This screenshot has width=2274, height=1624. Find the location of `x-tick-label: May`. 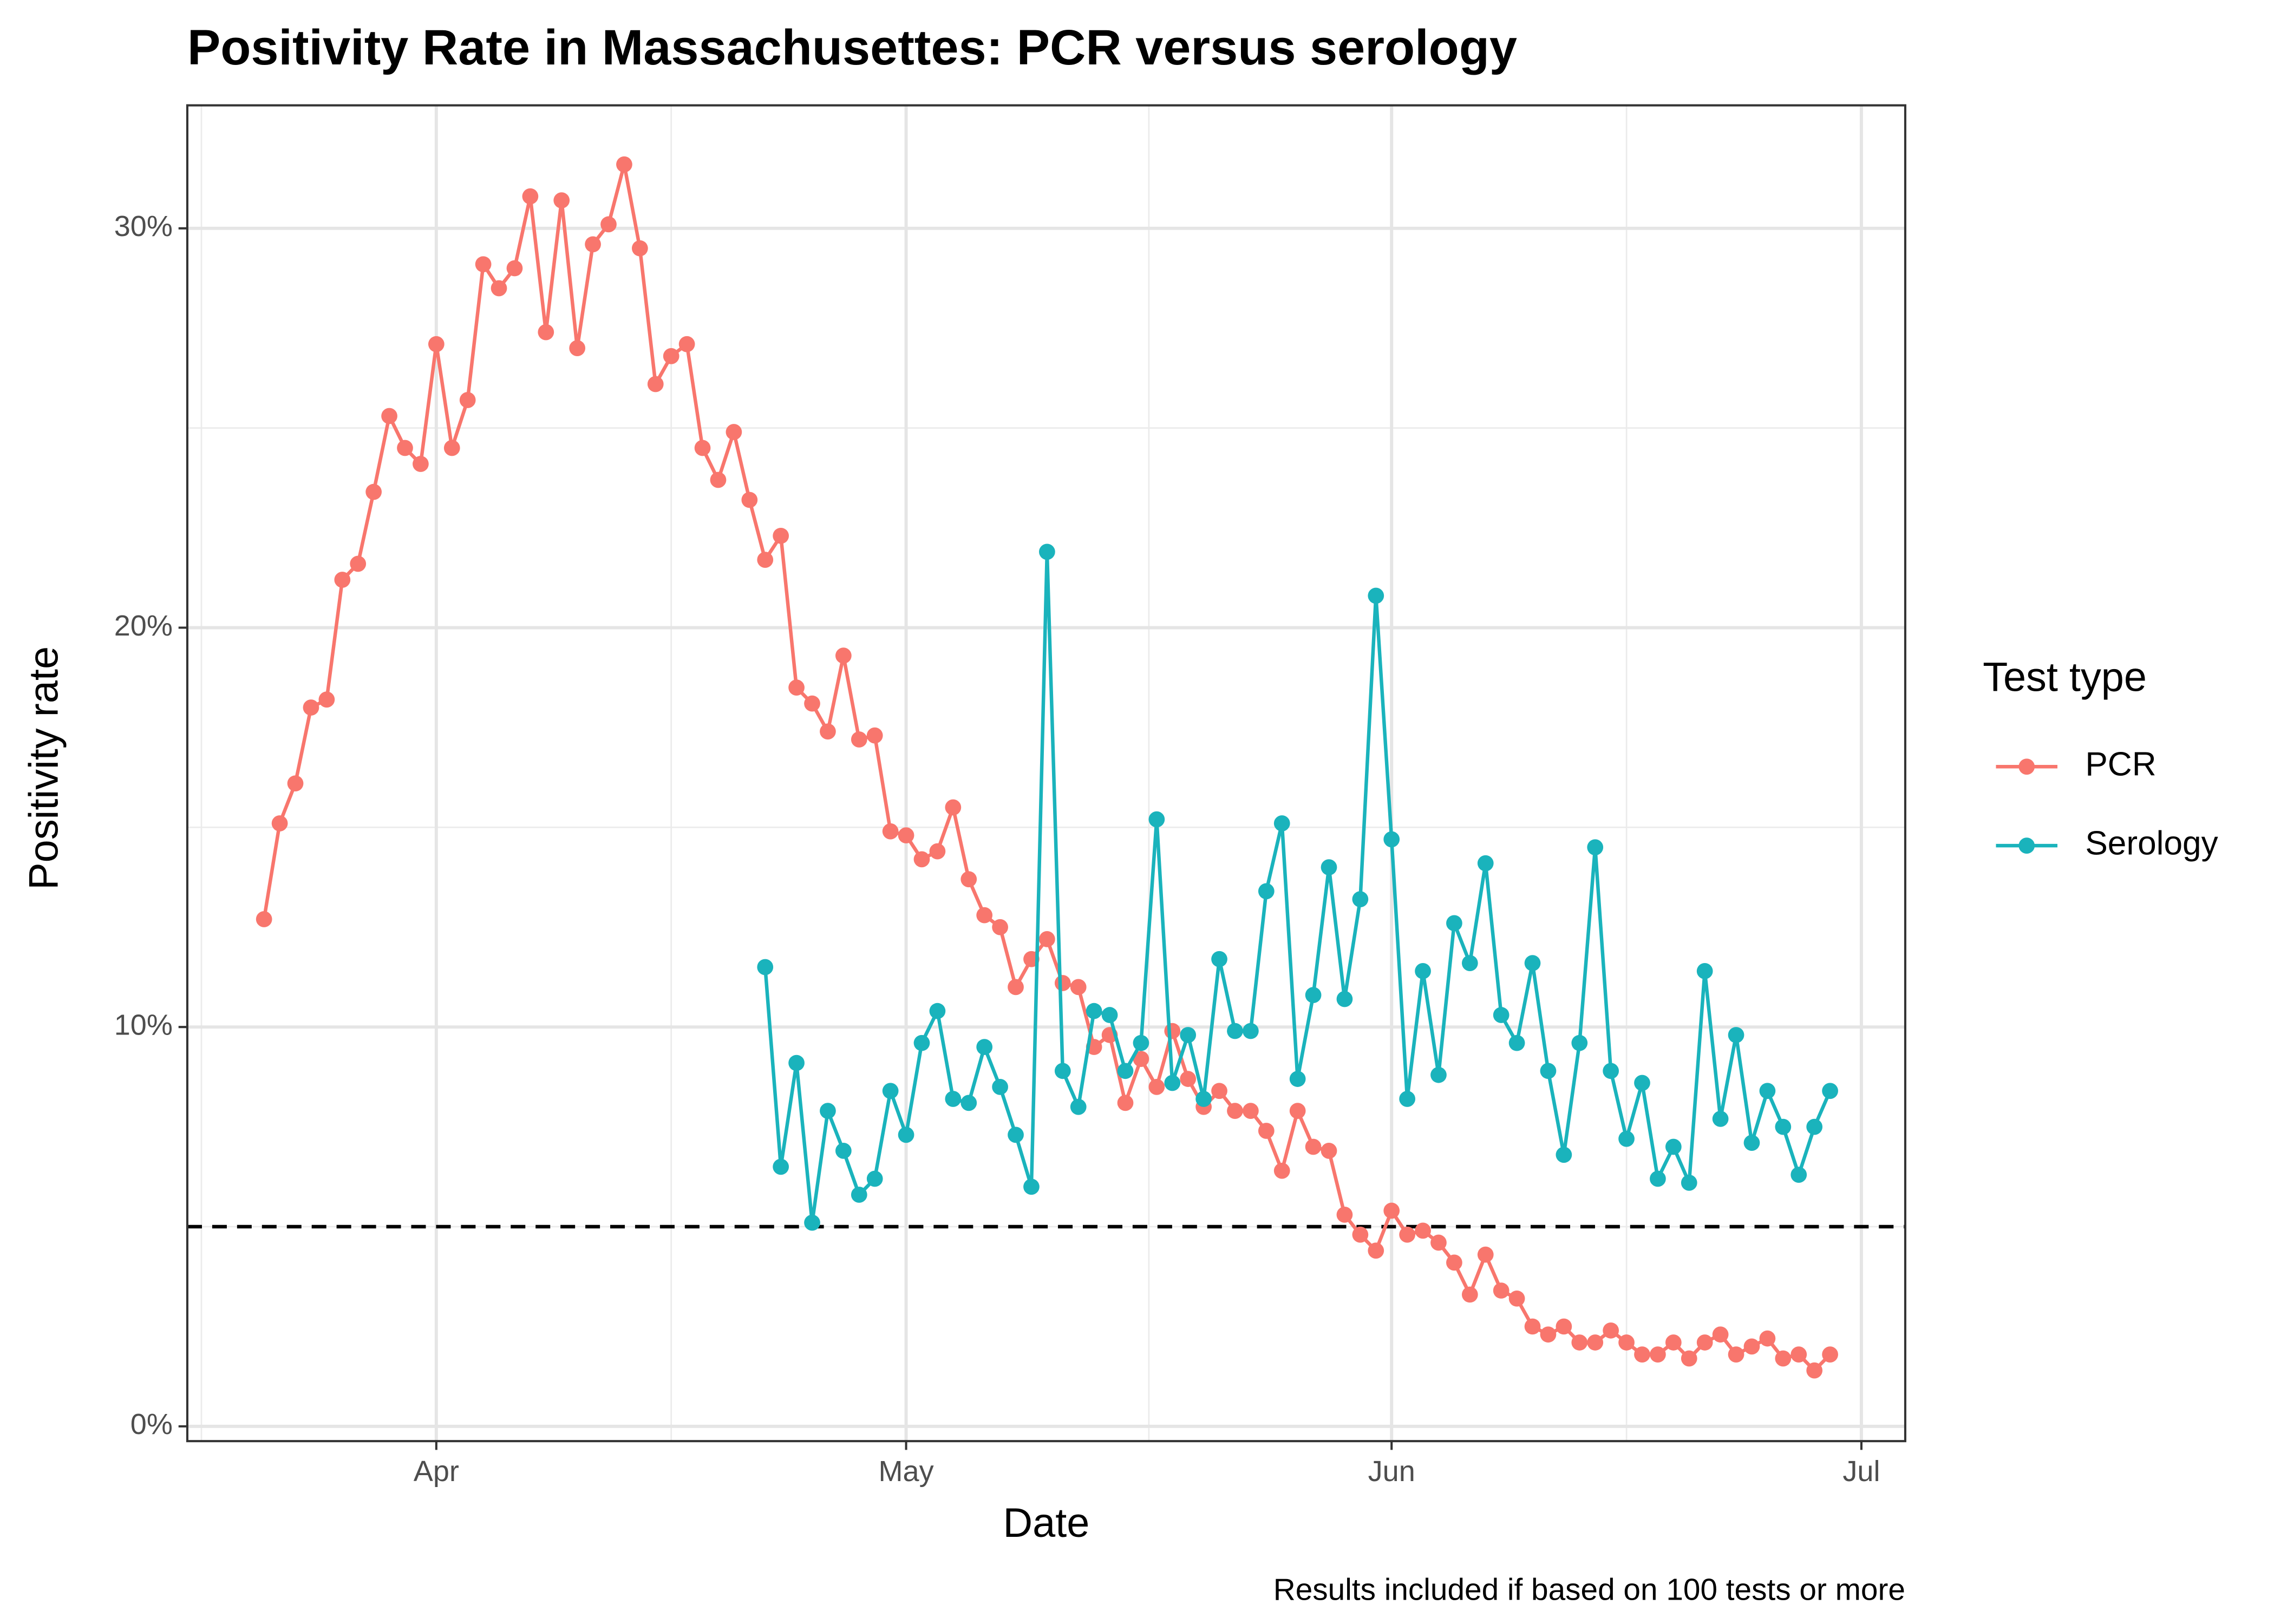

x-tick-label: May is located at coordinates (907, 1472).